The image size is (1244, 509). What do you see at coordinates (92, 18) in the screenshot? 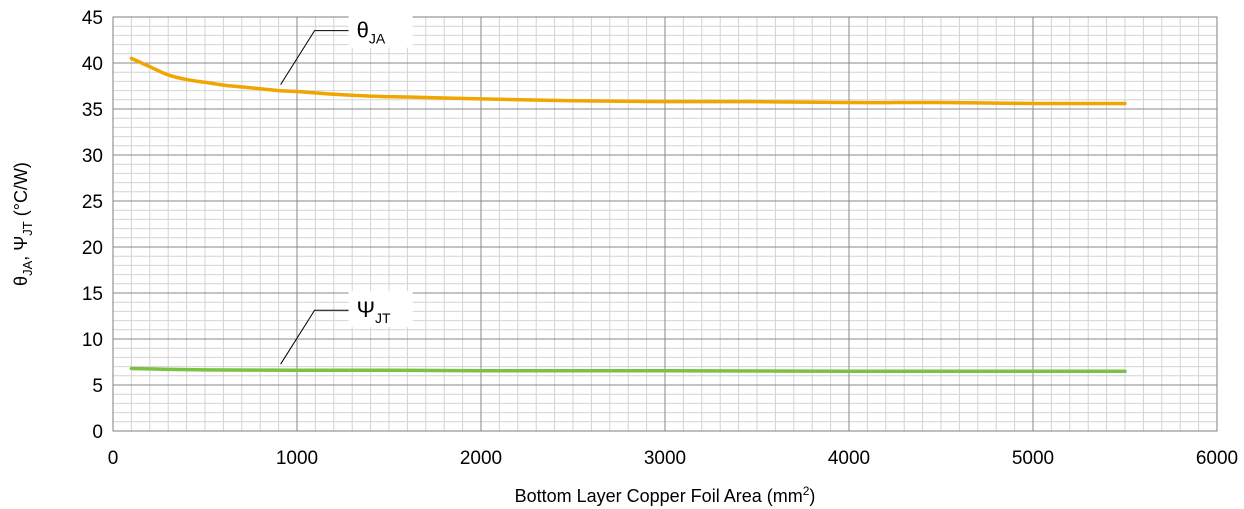
I see `y-tick-label: 45` at bounding box center [92, 18].